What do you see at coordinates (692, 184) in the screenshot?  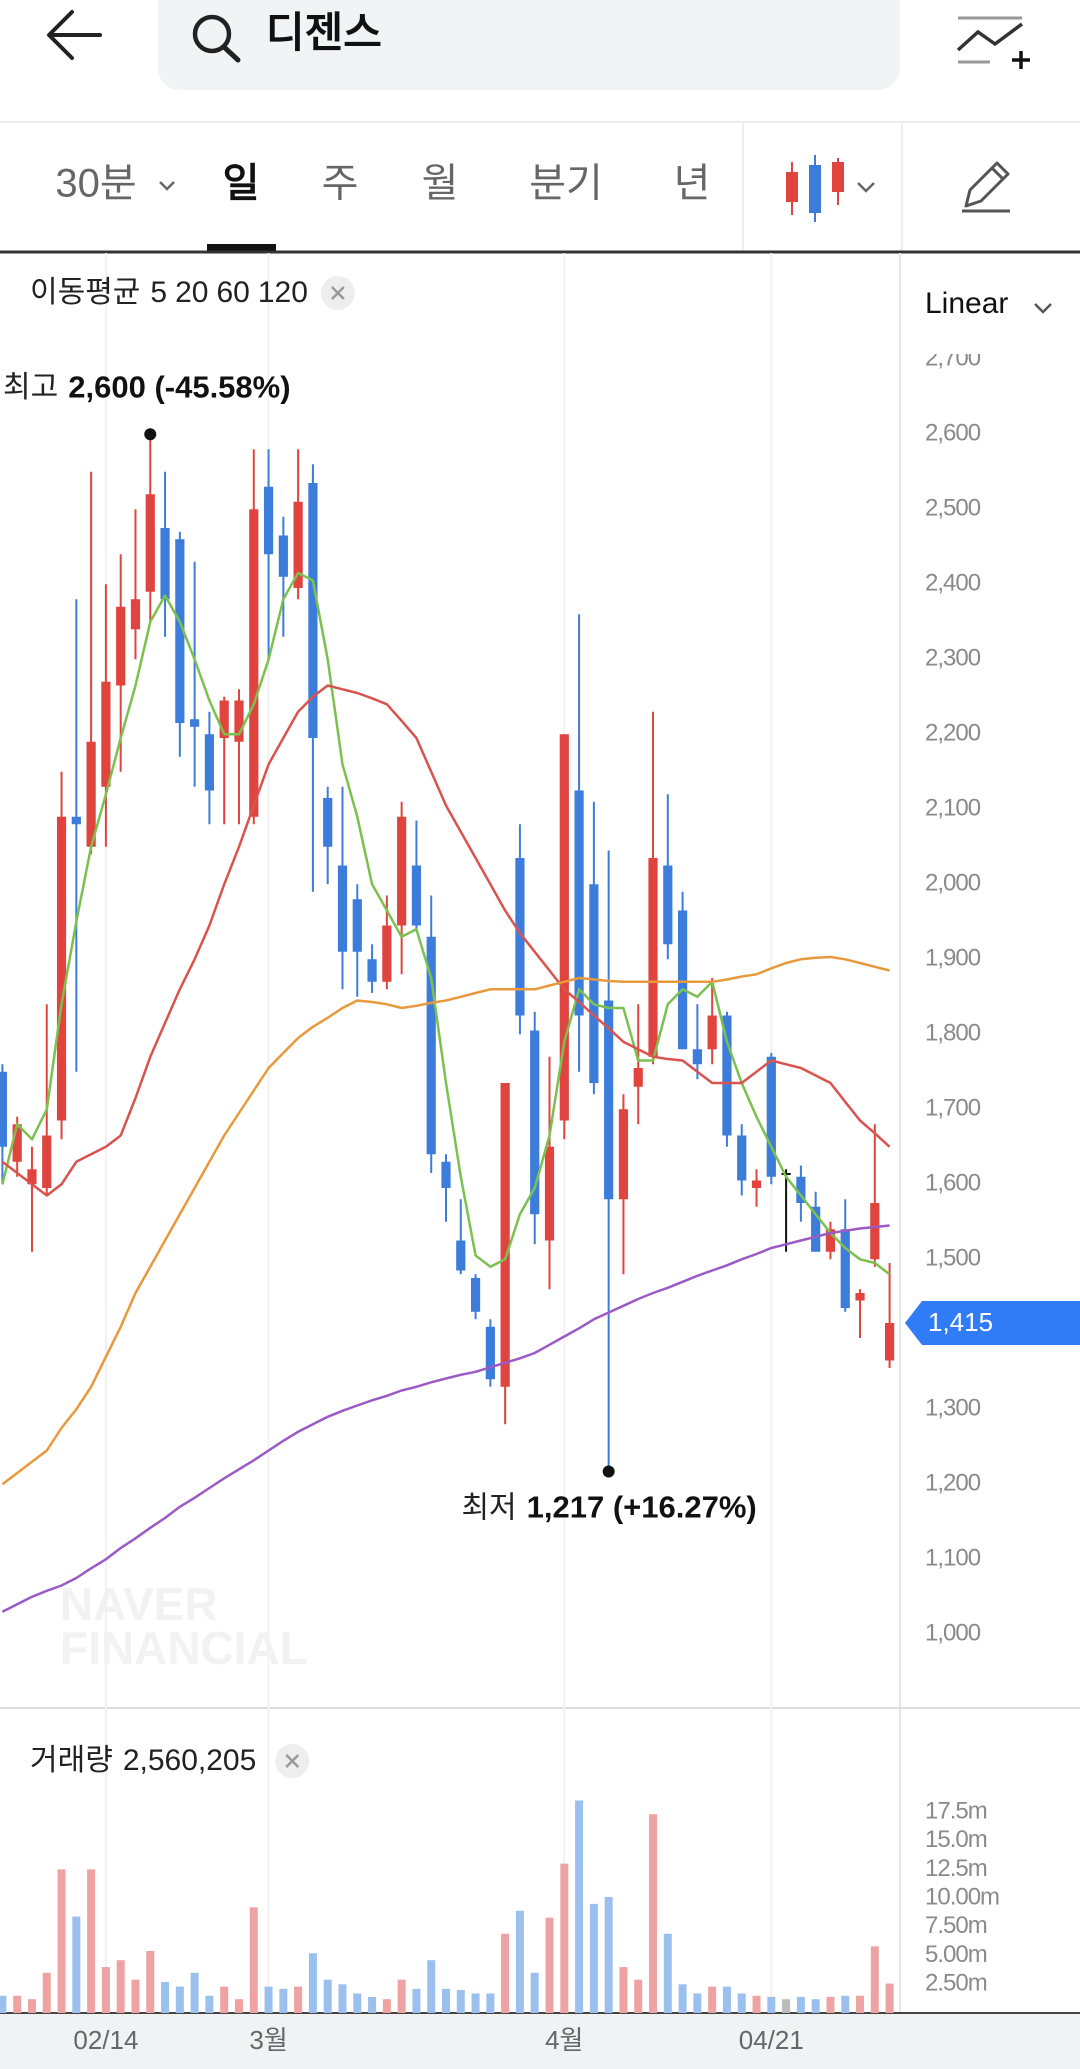 I see `tab: 년` at bounding box center [692, 184].